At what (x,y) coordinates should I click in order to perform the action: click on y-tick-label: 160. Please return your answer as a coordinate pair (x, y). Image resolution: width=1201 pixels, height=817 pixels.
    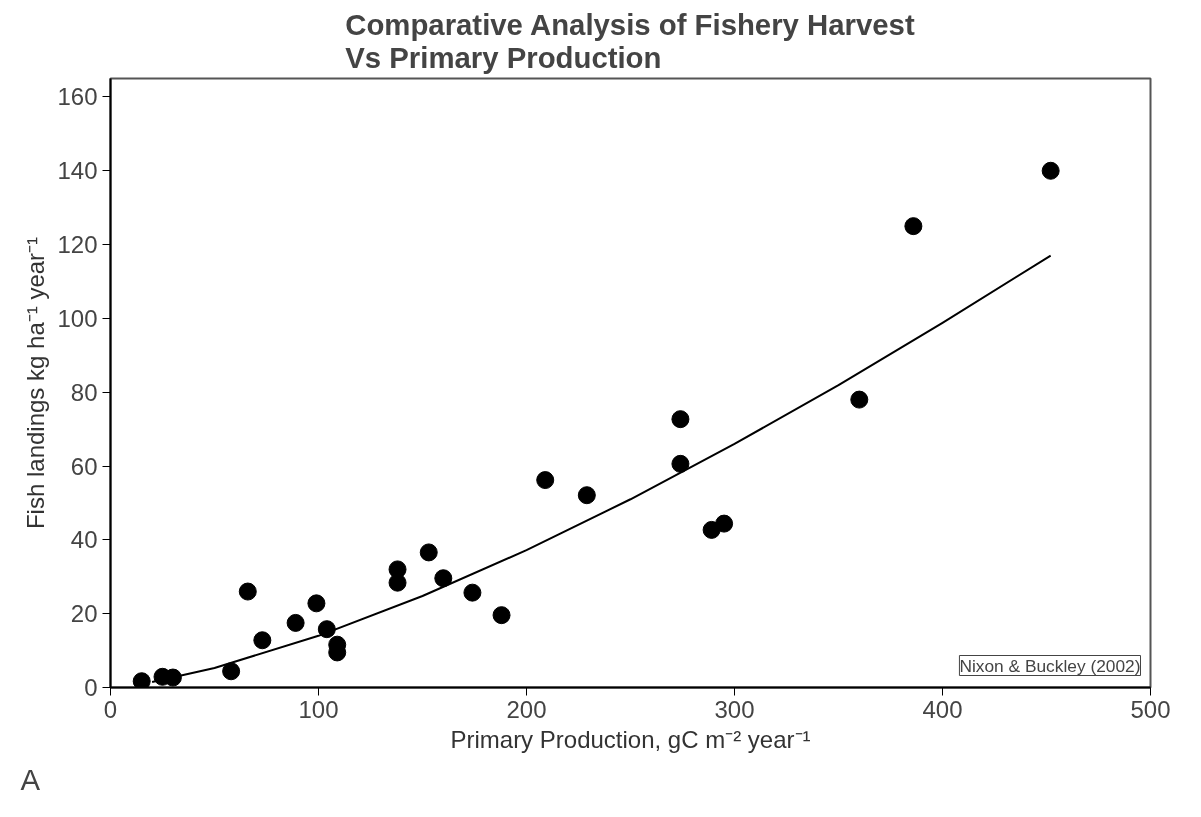
    Looking at the image, I should click on (77, 97).